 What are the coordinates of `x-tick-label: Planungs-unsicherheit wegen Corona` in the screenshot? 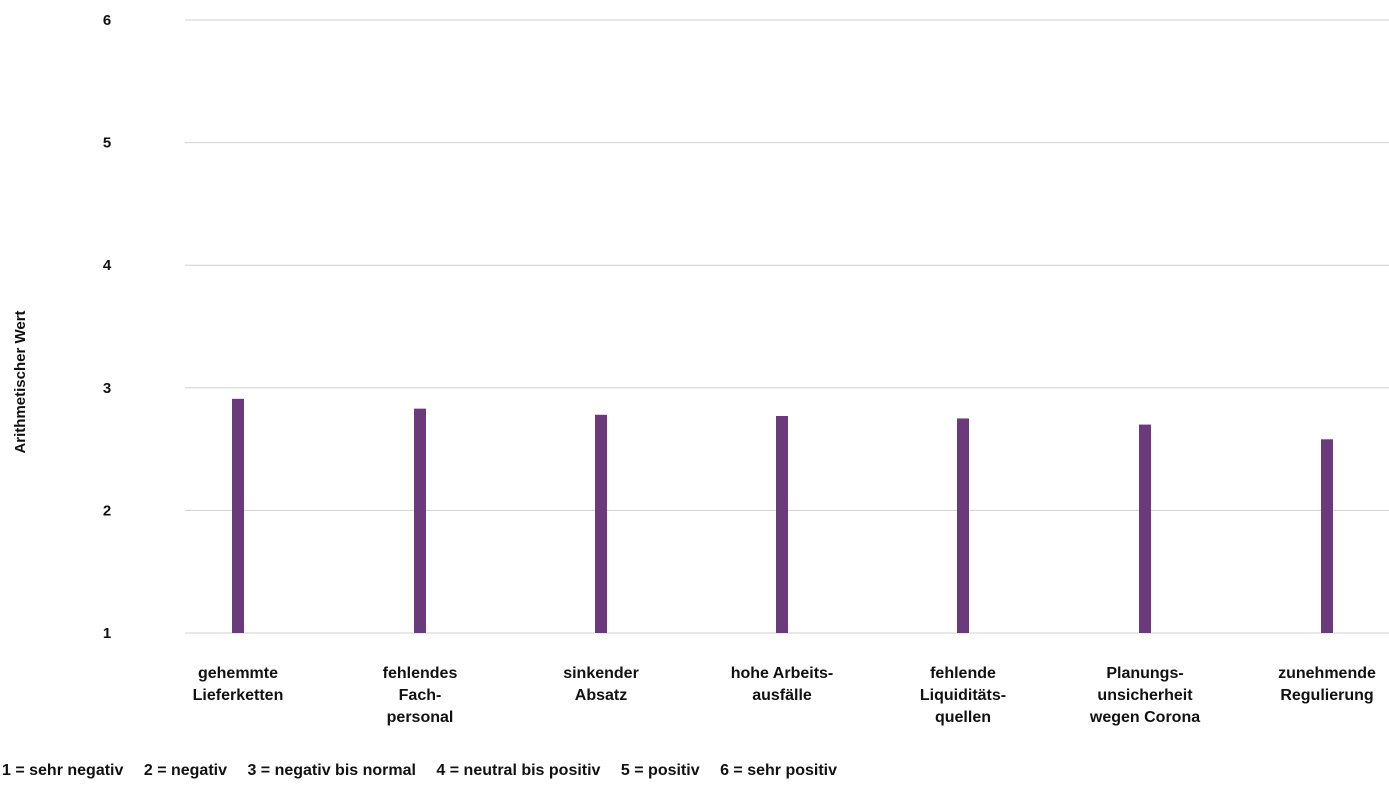 It's located at (1144, 695).